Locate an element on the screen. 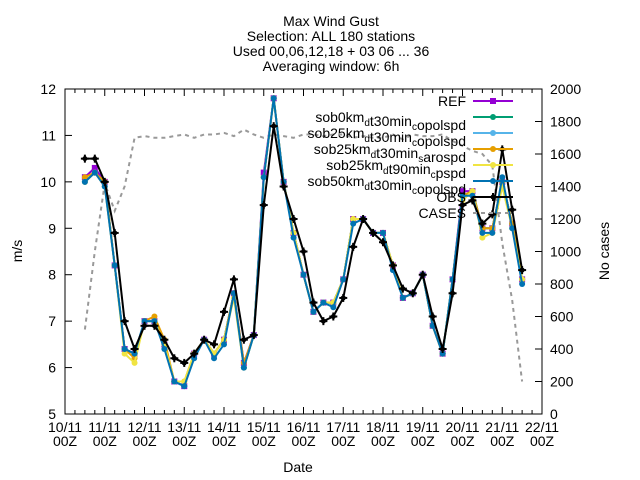 This screenshot has width=640, height=480. legend-entry: sob0kmdt30mincopolspd is located at coordinates (414, 121).